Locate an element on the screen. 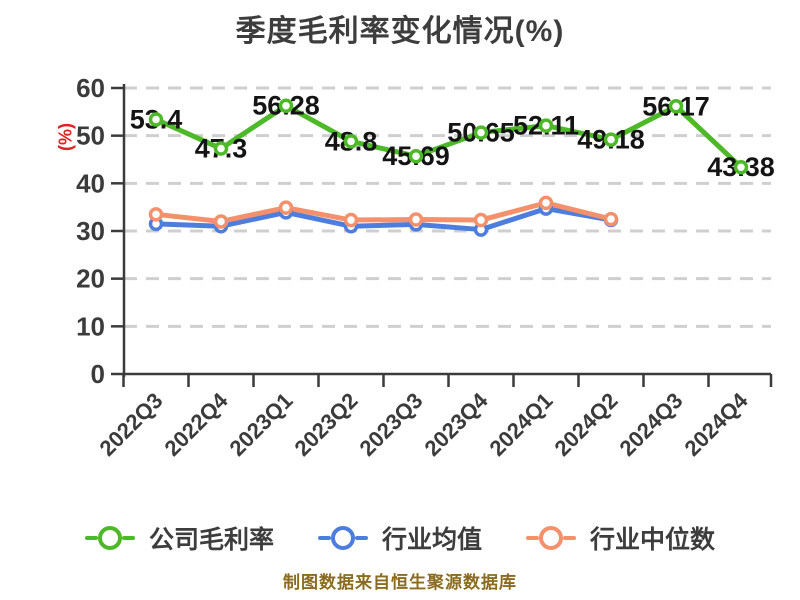 The width and height of the screenshot is (800, 600). y-axis-tick-label: 20 is located at coordinates (90, 279).